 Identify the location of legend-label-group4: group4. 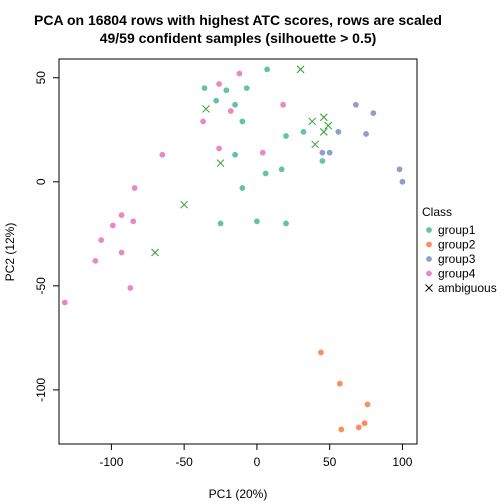
(457, 274).